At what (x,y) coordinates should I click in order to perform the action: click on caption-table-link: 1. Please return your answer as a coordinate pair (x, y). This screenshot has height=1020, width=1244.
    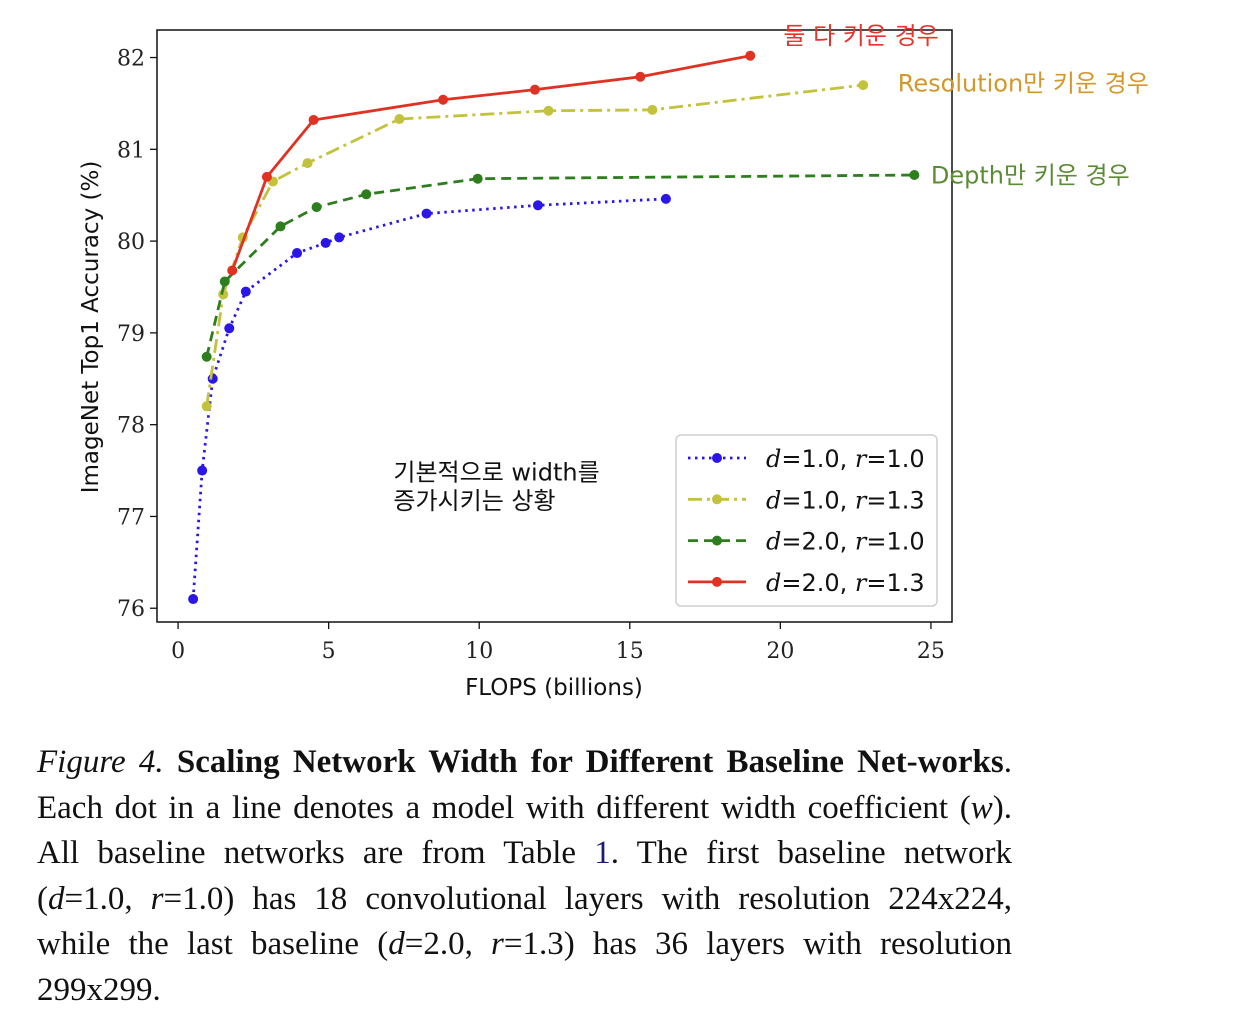
    Looking at the image, I should click on (602, 853).